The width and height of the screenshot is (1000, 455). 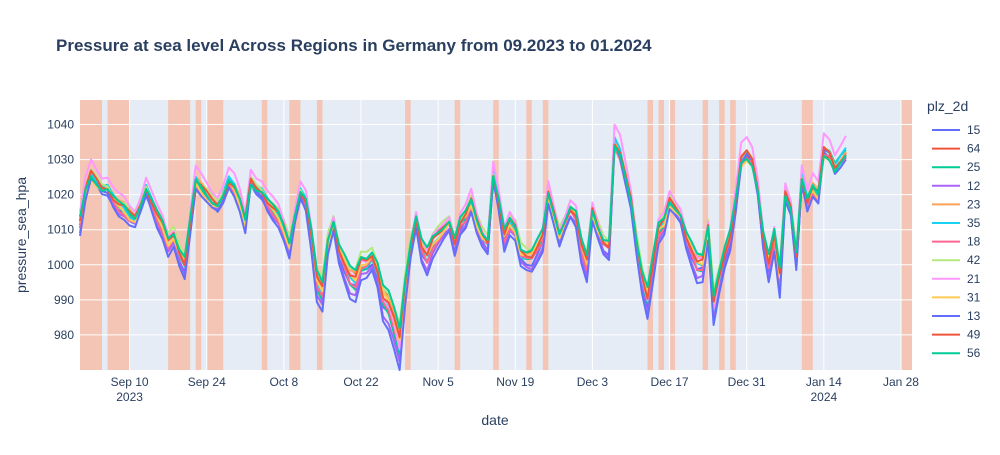 What do you see at coordinates (956, 204) in the screenshot?
I see `legend-item-23: 23` at bounding box center [956, 204].